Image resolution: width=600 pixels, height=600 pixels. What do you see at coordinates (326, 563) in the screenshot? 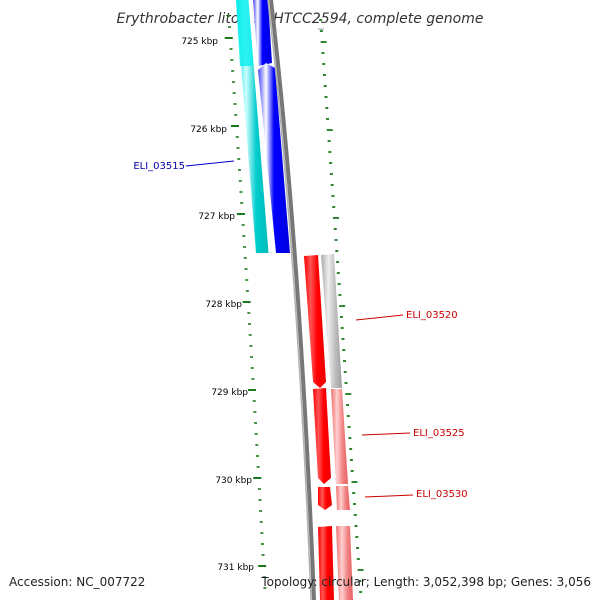
I see `cds-feature-downstream` at bounding box center [326, 563].